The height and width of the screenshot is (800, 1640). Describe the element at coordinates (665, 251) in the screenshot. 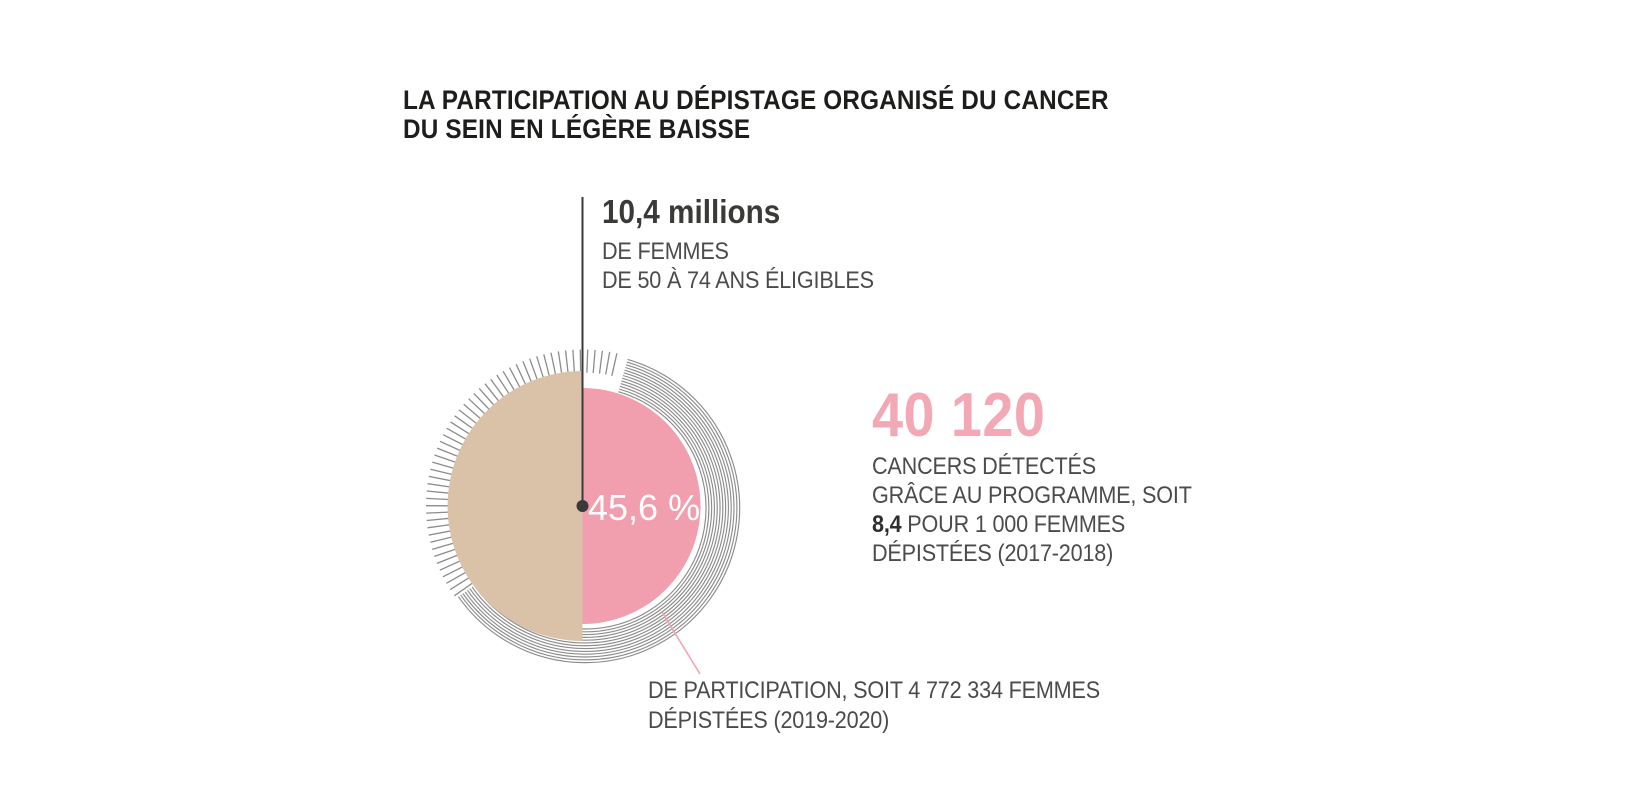

I see `eligible-women-line-1: DE FEMMES` at that location.